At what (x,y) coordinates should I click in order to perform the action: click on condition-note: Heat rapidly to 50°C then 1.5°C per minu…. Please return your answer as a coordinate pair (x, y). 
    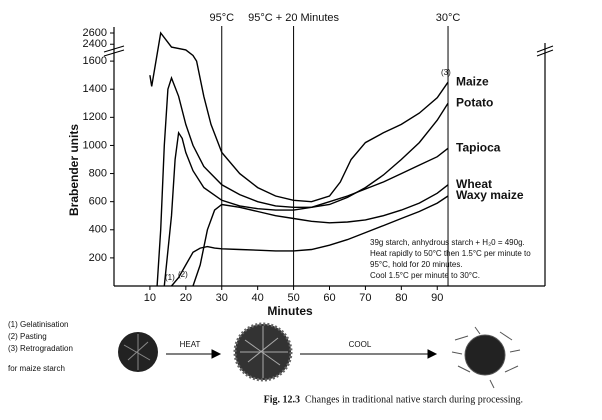
    Looking at the image, I should click on (450, 253).